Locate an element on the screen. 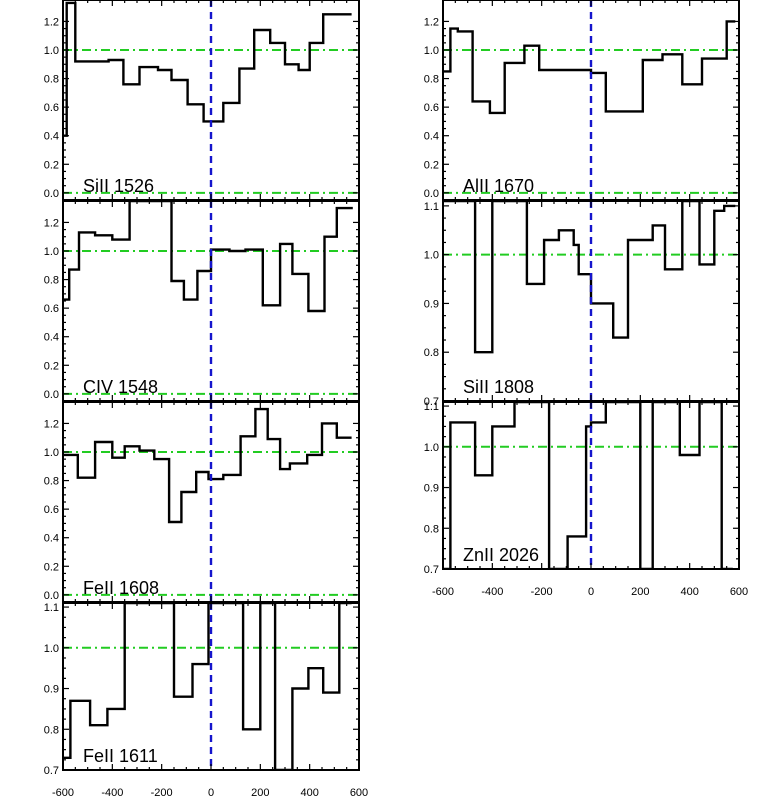 Image resolution: width=761 pixels, height=807 pixels. ion-label: SiII 1808 is located at coordinates (498, 387).